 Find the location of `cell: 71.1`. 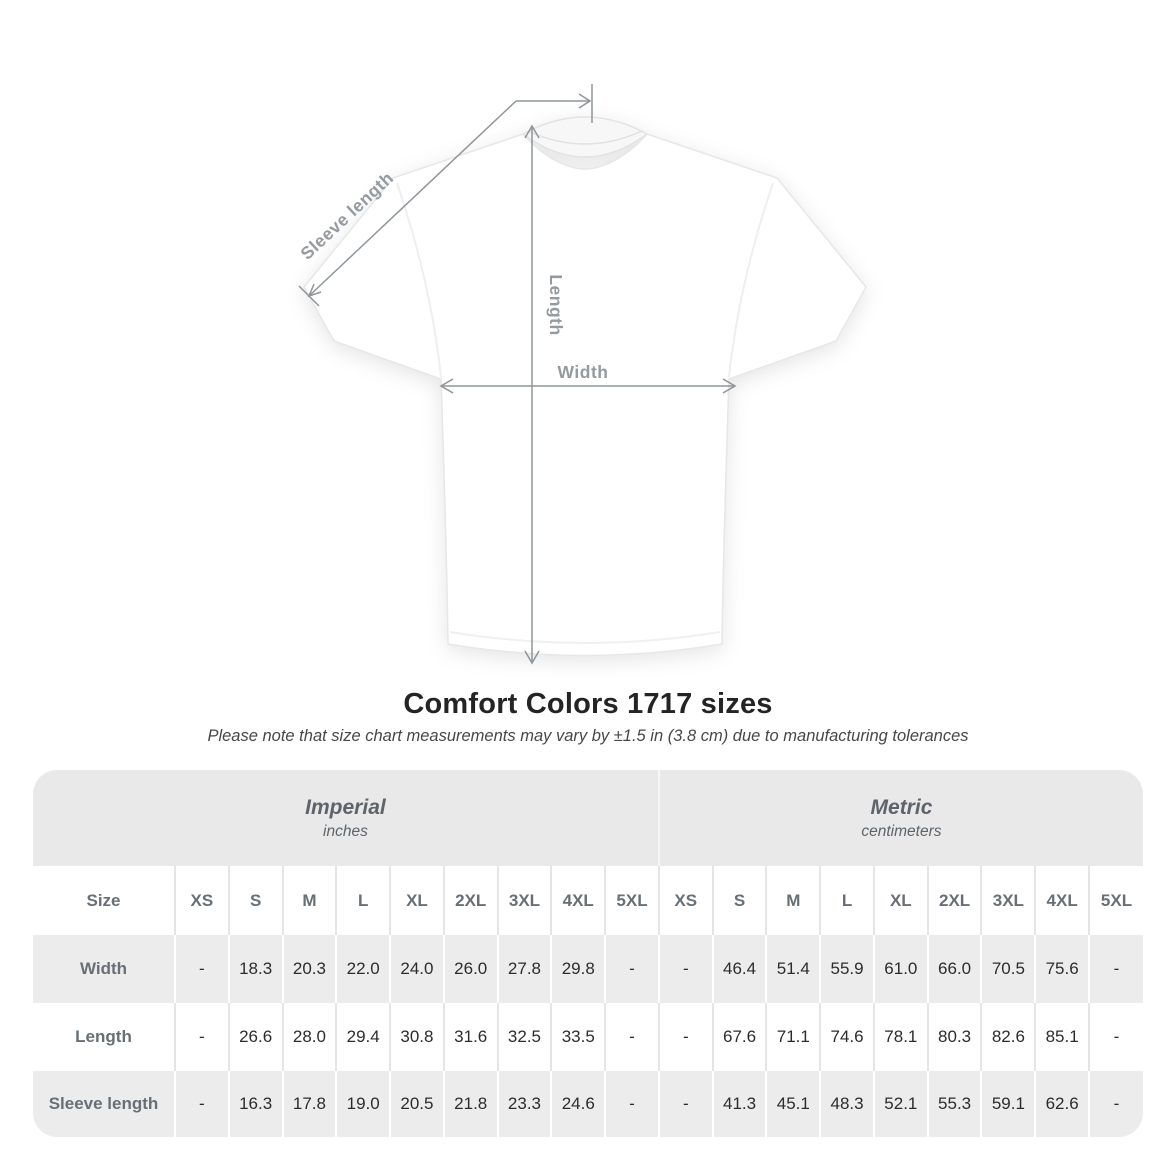

cell: 71.1 is located at coordinates (793, 1037).